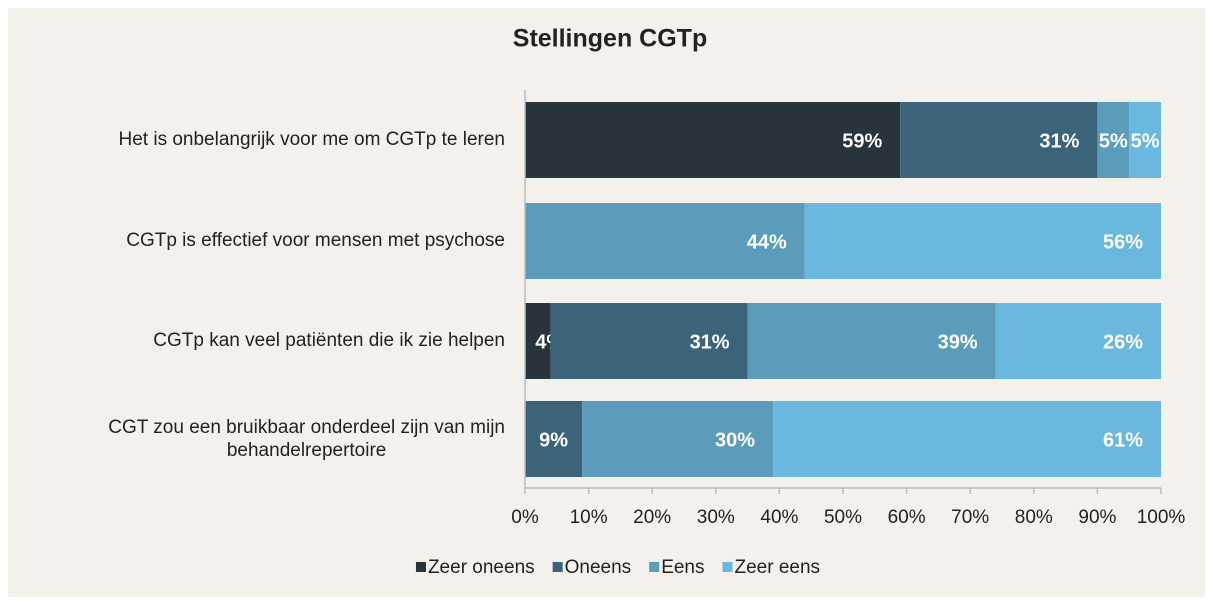 This screenshot has width=1213, height=603. What do you see at coordinates (862, 141) in the screenshot?
I see `data-label: 59%` at bounding box center [862, 141].